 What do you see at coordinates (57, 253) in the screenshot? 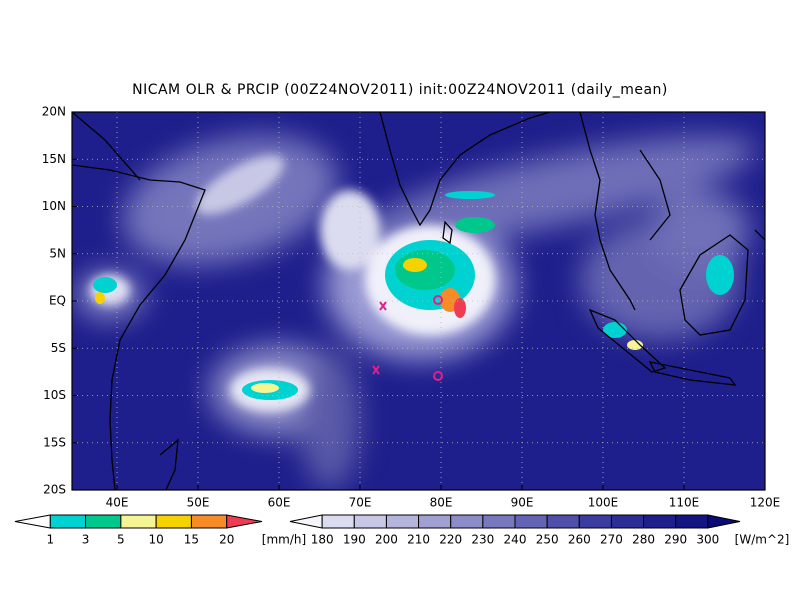
I see `lat-label: 5N` at bounding box center [57, 253].